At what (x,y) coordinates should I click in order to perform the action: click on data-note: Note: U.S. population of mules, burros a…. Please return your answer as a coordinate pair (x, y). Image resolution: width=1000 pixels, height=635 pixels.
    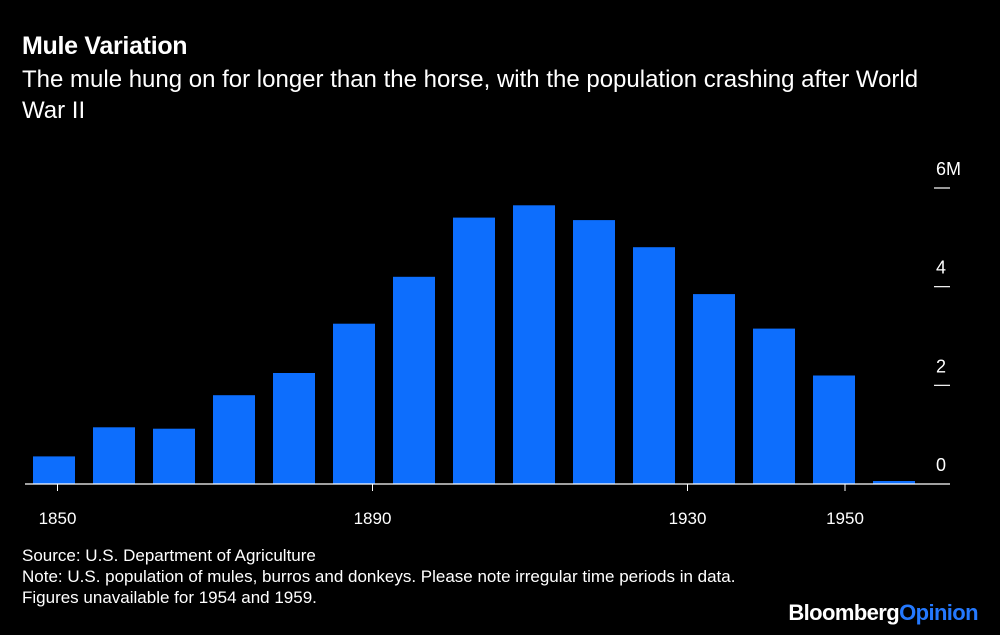
    Looking at the image, I should click on (379, 587).